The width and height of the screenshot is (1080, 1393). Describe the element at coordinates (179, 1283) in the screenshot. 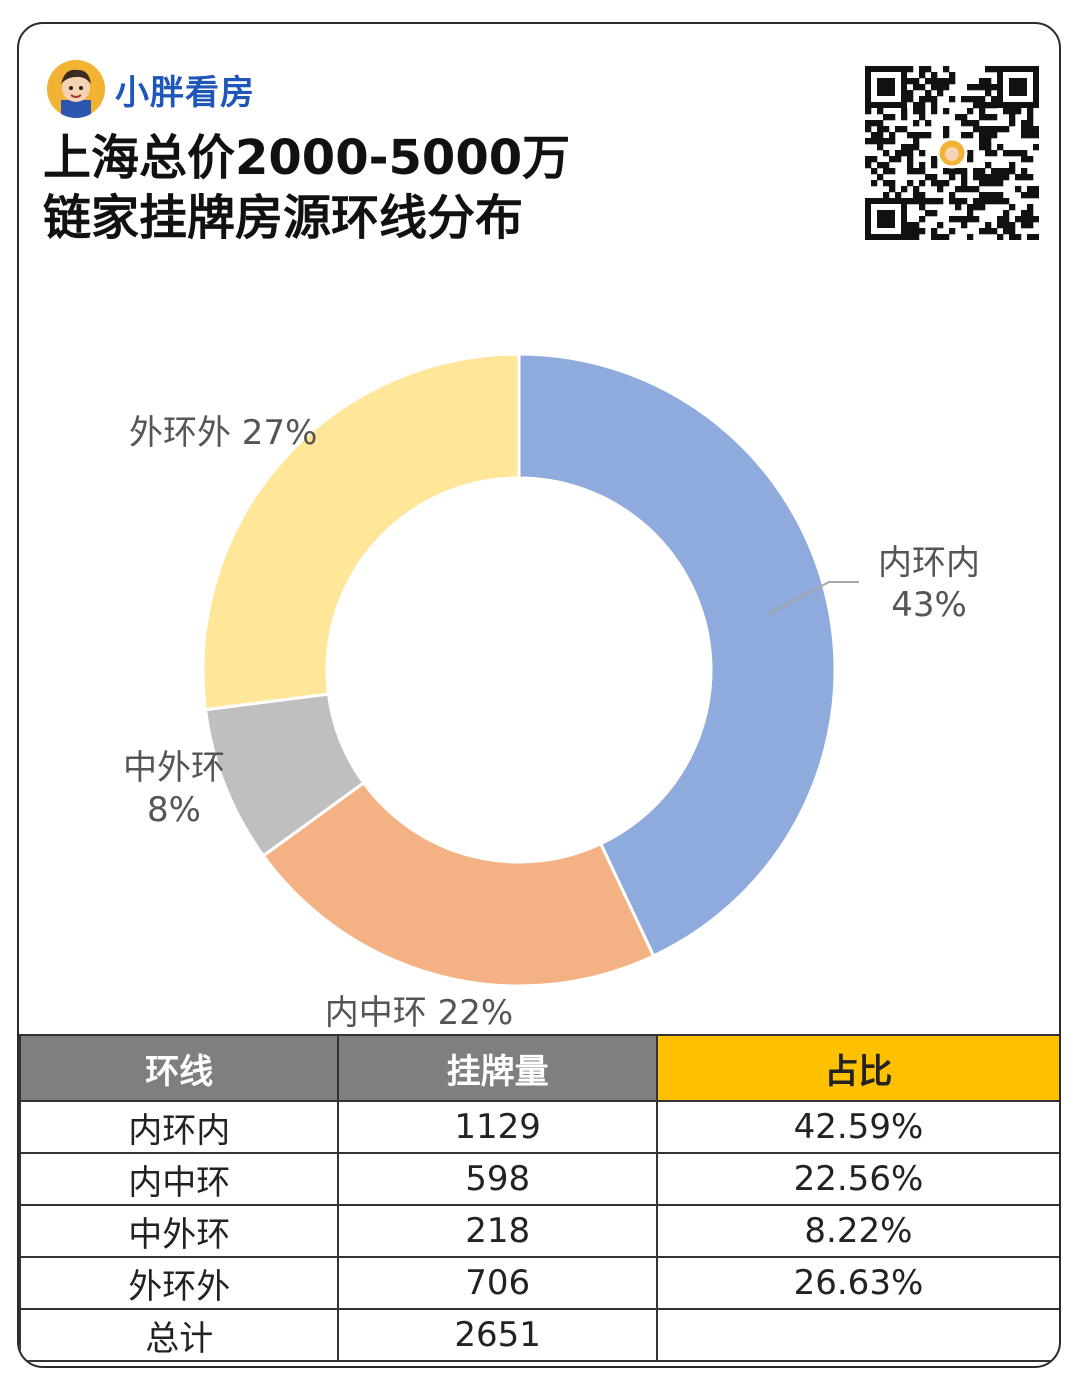

I see `cell-ring: 外环外` at that location.